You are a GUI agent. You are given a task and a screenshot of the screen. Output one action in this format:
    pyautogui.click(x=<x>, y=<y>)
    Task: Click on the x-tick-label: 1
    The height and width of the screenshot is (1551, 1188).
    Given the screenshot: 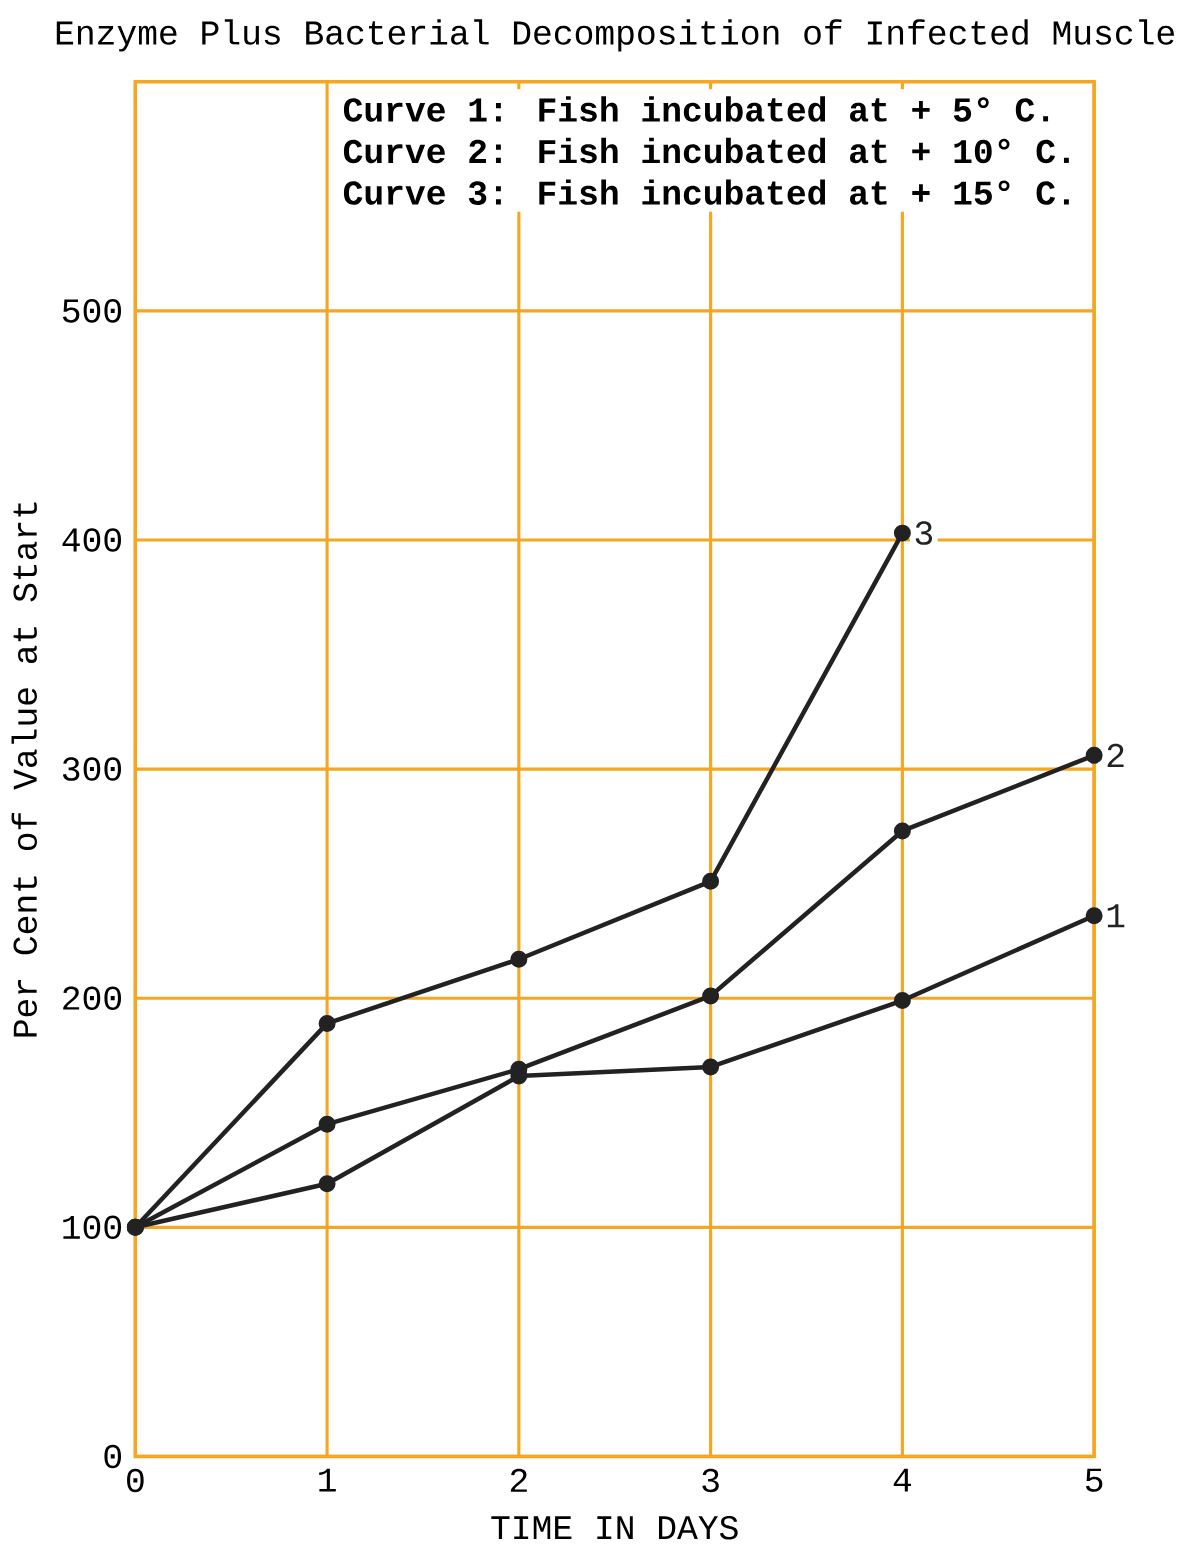 What is the action you would take?
    pyautogui.click(x=327, y=1480)
    